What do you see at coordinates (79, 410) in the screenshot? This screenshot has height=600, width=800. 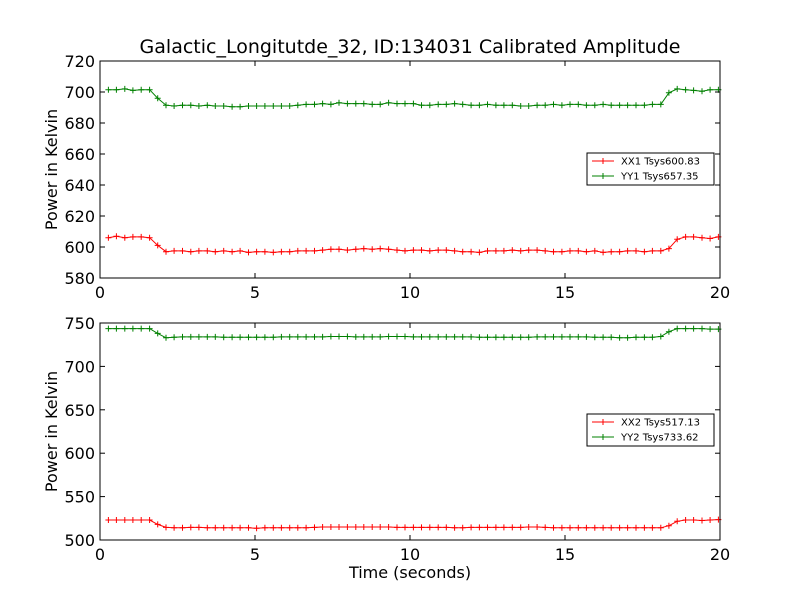 I see `y-tick-label: 650` at bounding box center [79, 410].